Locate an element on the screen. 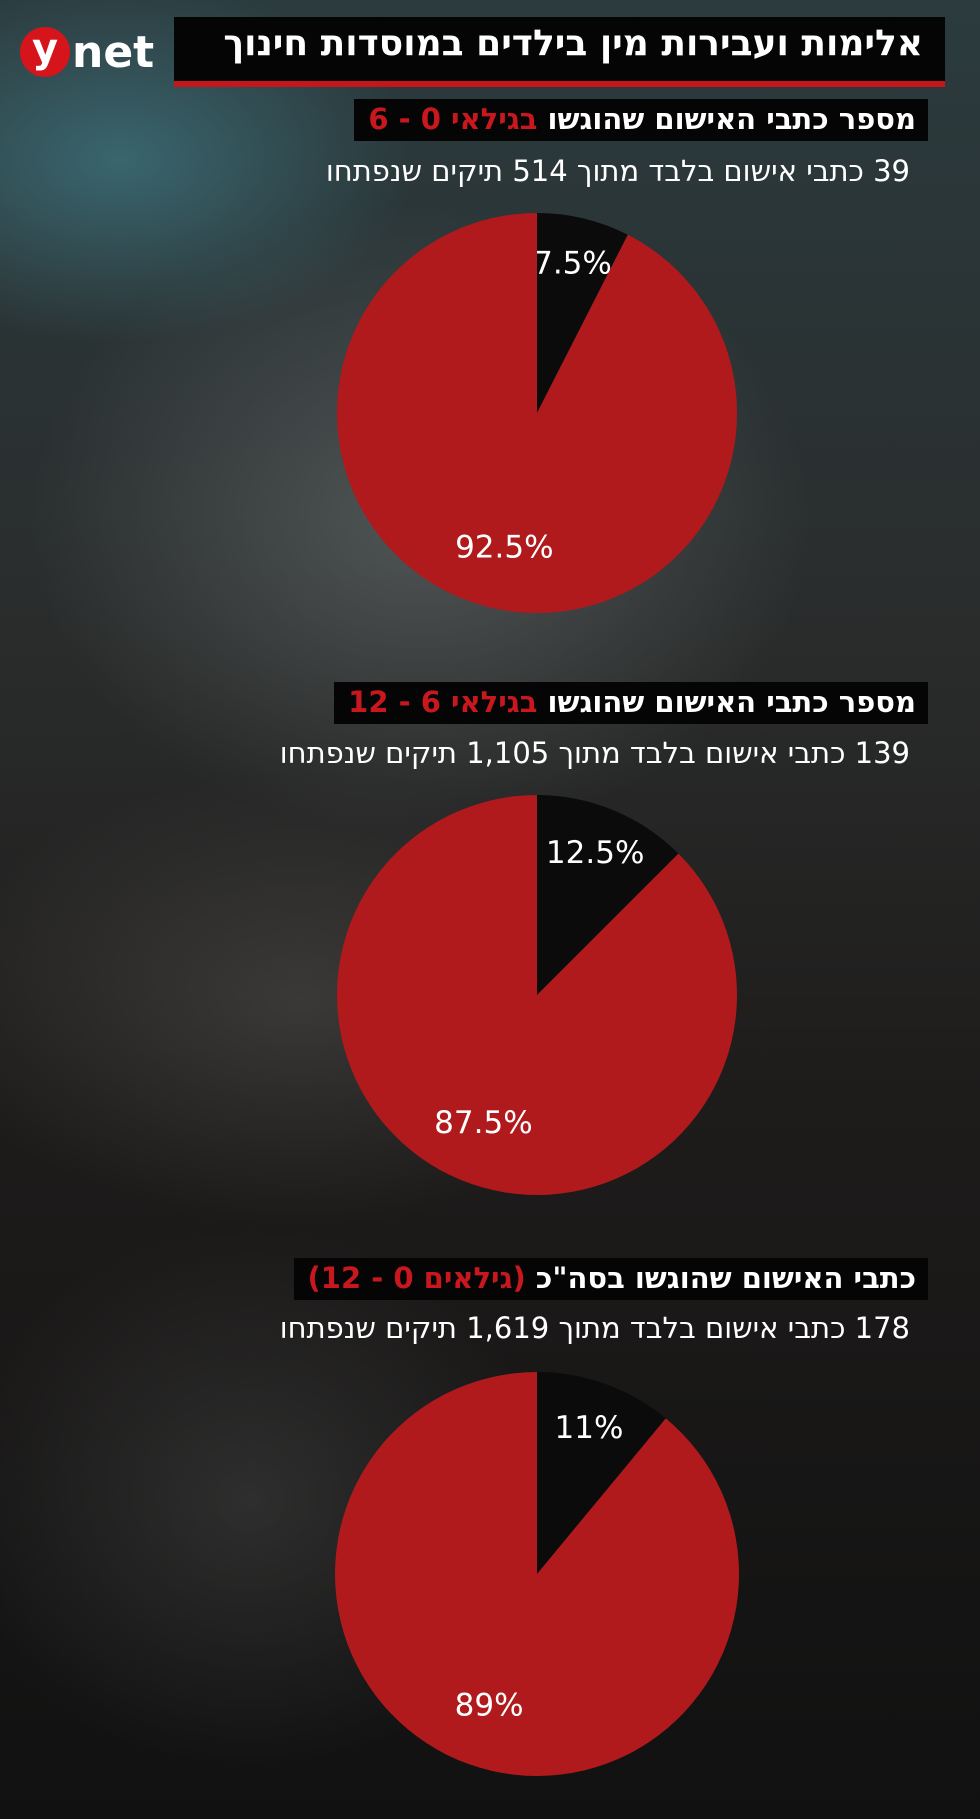  title-highlight: (גילאים 0 - 12) is located at coordinates (416, 1278).